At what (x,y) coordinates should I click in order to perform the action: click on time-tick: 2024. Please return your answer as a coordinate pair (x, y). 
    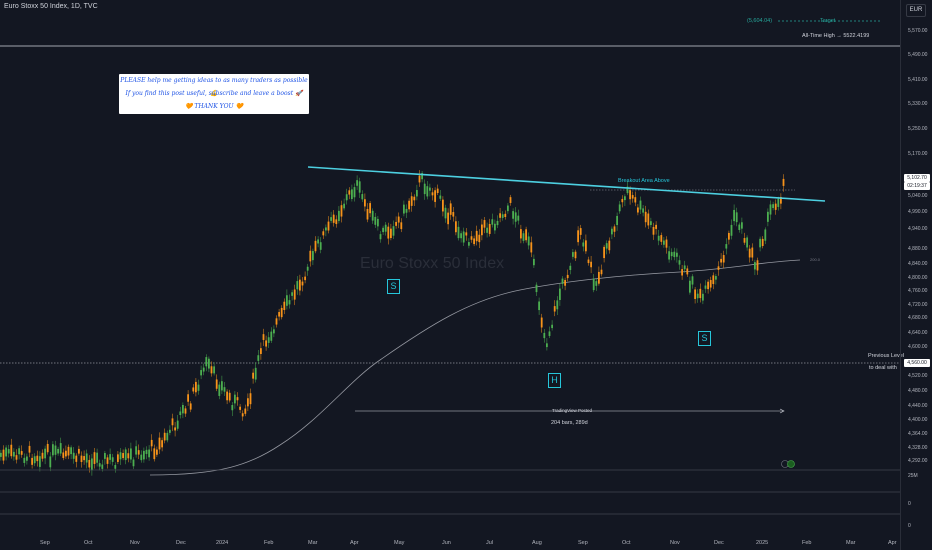
    Looking at the image, I should click on (222, 543).